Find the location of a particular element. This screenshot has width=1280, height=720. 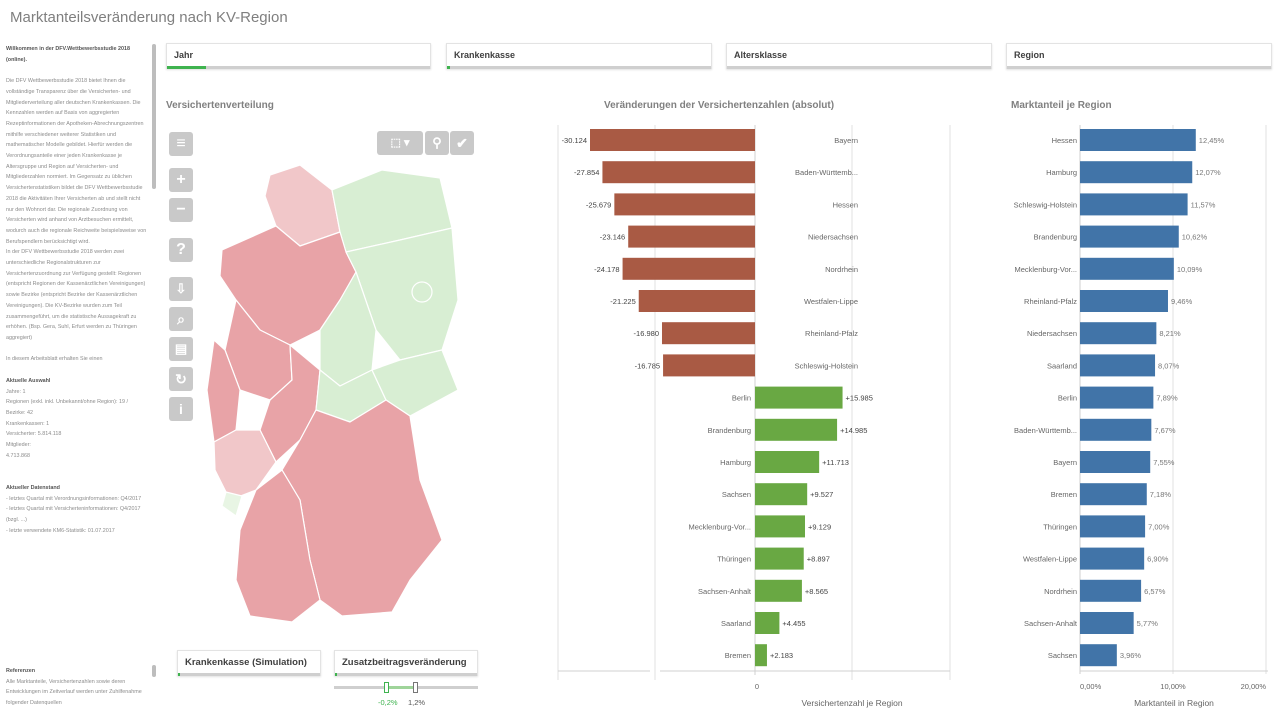

slider-min-handle is located at coordinates (386, 687).